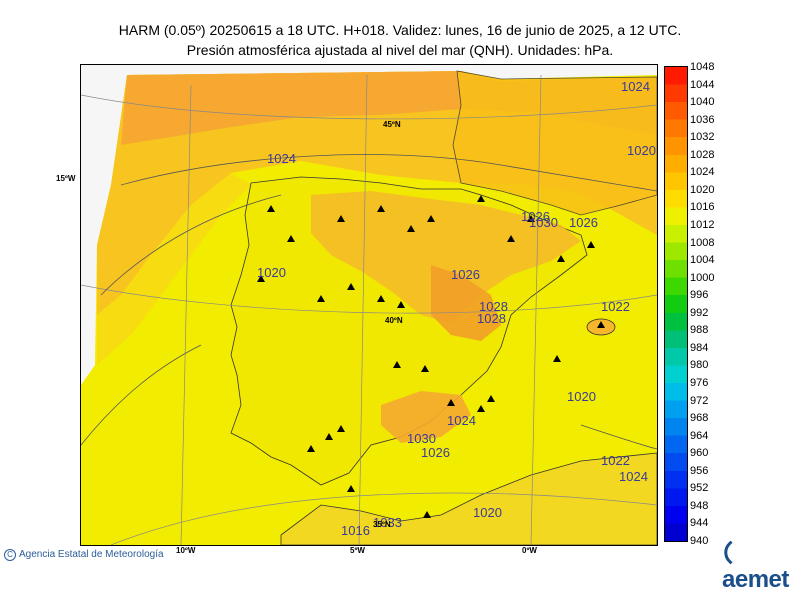 The height and width of the screenshot is (594, 800). What do you see at coordinates (466, 303) in the screenshot?
I see `iberian-system-high` at bounding box center [466, 303].